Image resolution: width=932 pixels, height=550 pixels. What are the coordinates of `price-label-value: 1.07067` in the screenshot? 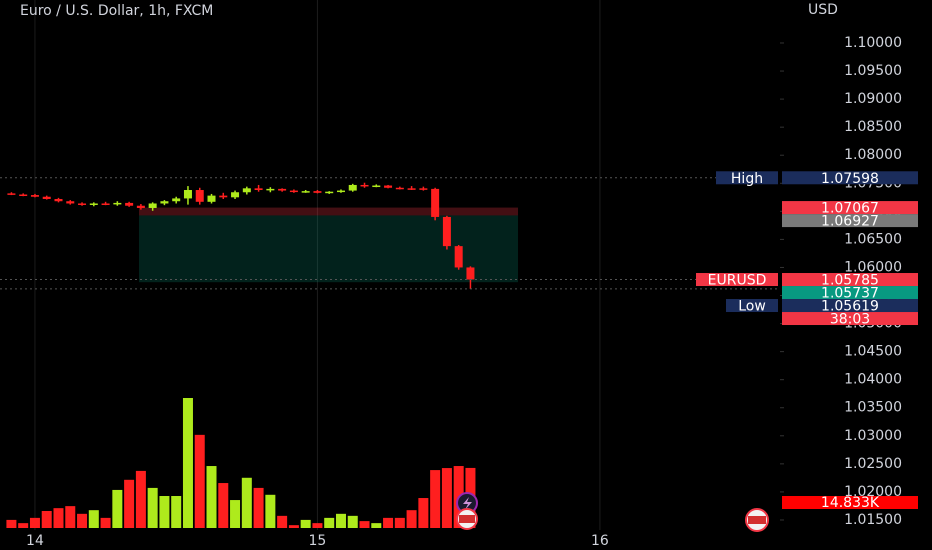 It's located at (850, 209).